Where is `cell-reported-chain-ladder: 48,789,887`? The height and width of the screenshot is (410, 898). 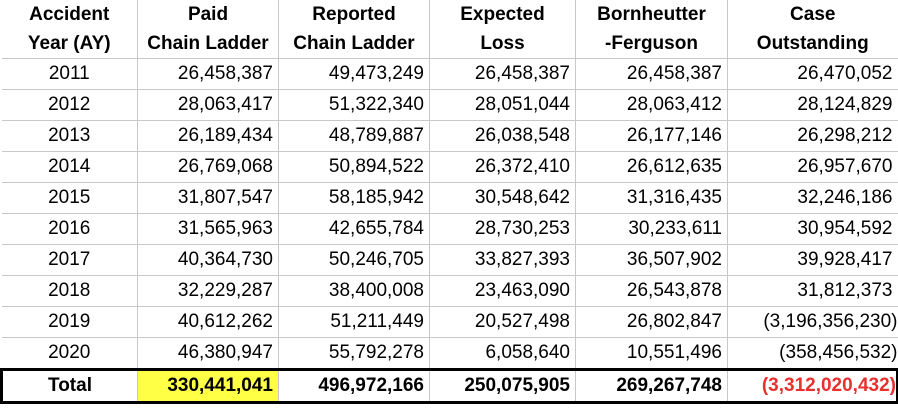
cell-reported-chain-ladder: 48,789,887 is located at coordinates (354, 136).